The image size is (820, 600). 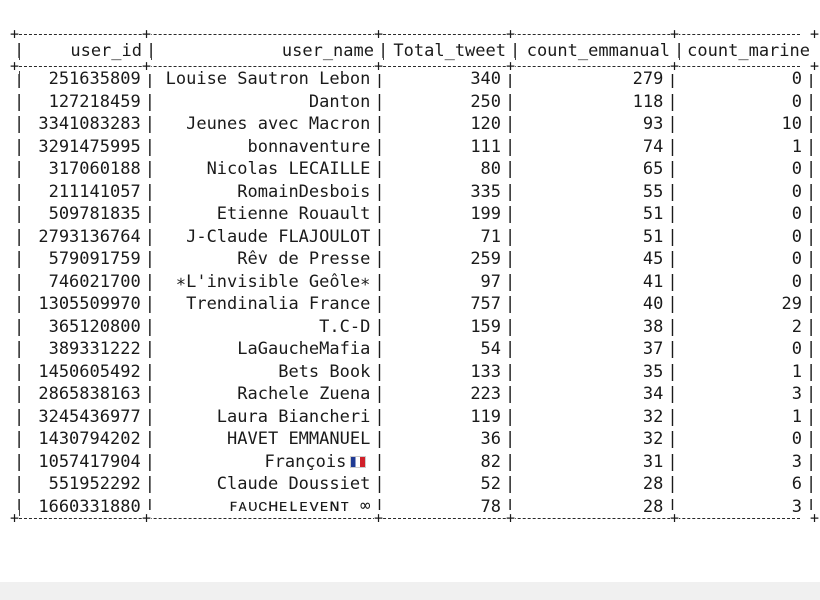 What do you see at coordinates (491, 439) in the screenshot?
I see `cell-total-tweet: 36` at bounding box center [491, 439].